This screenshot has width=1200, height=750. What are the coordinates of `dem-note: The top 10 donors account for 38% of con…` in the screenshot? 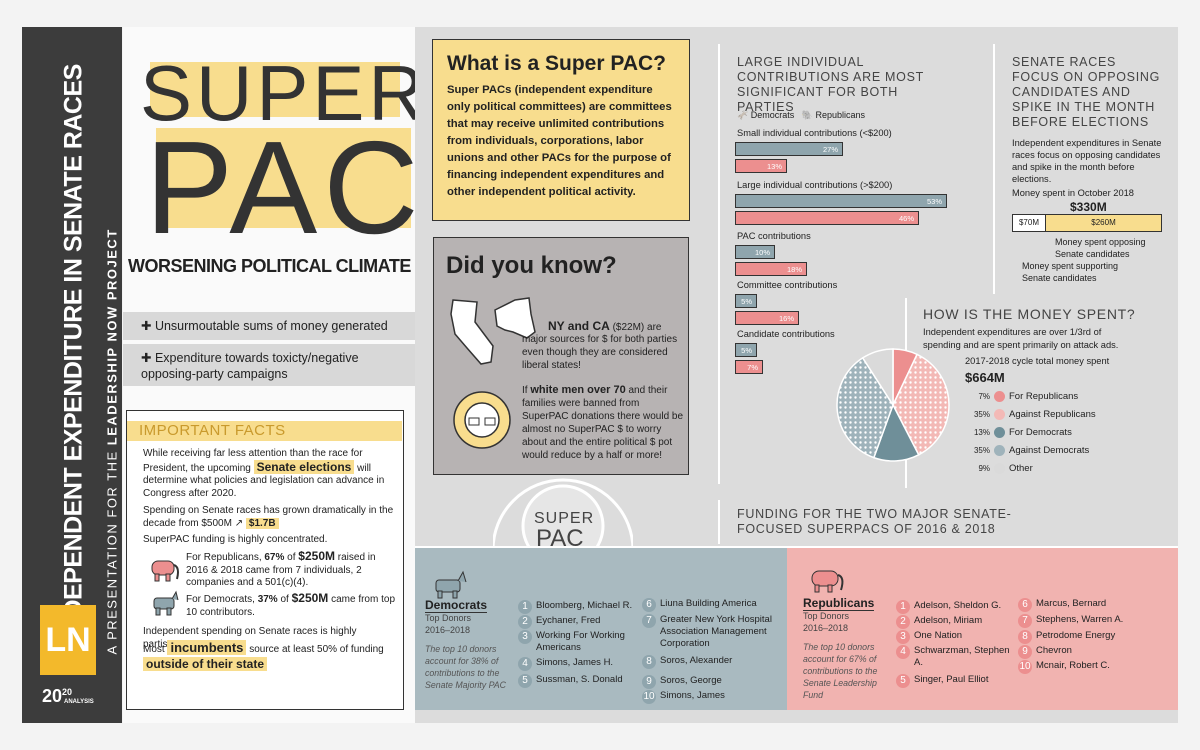 It's located at (465, 667).